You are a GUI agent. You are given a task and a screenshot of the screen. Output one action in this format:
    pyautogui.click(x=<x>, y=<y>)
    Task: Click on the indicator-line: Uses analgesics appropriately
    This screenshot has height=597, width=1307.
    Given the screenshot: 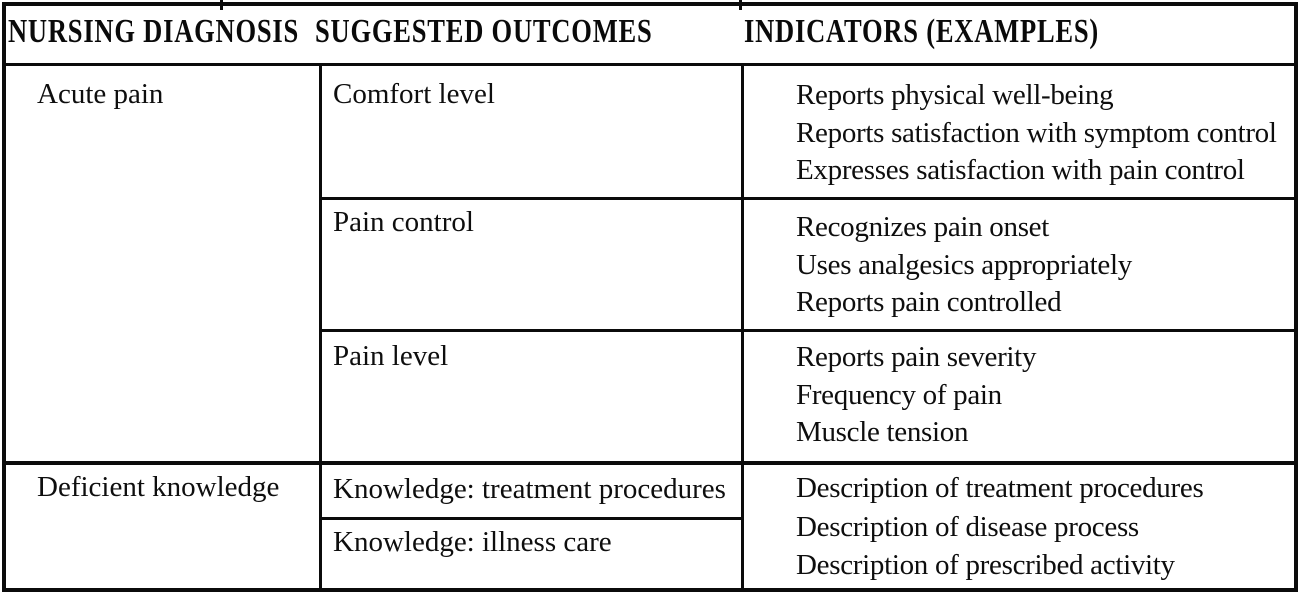 What is the action you would take?
    pyautogui.click(x=964, y=264)
    